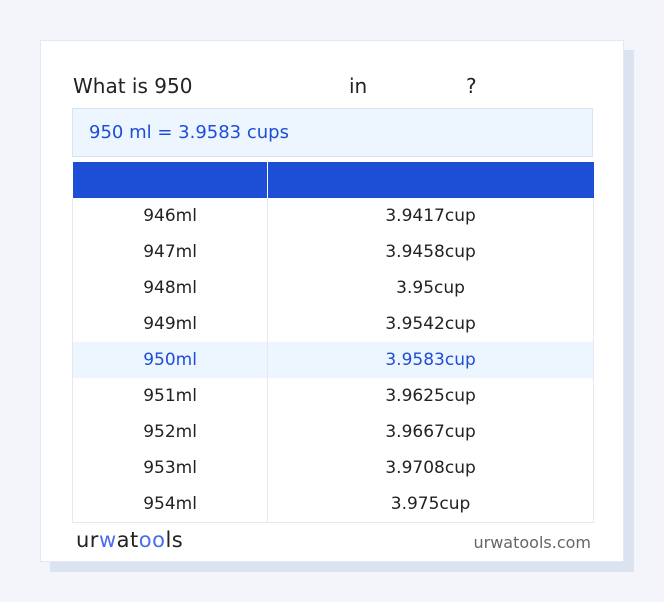  I want to click on cup-cell: 3.975cup, so click(430, 504).